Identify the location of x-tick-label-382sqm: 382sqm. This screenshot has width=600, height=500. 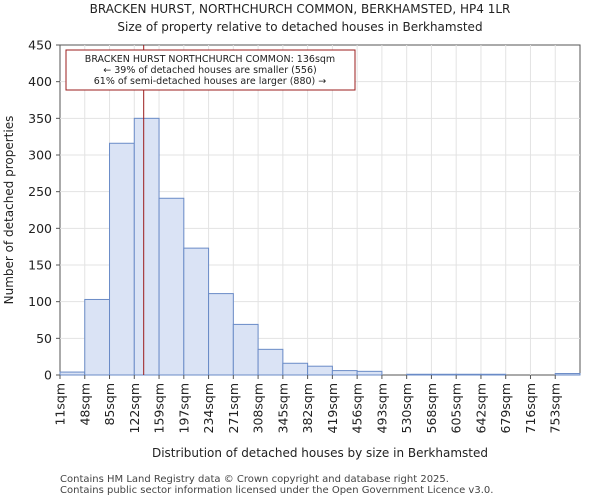
(307, 408).